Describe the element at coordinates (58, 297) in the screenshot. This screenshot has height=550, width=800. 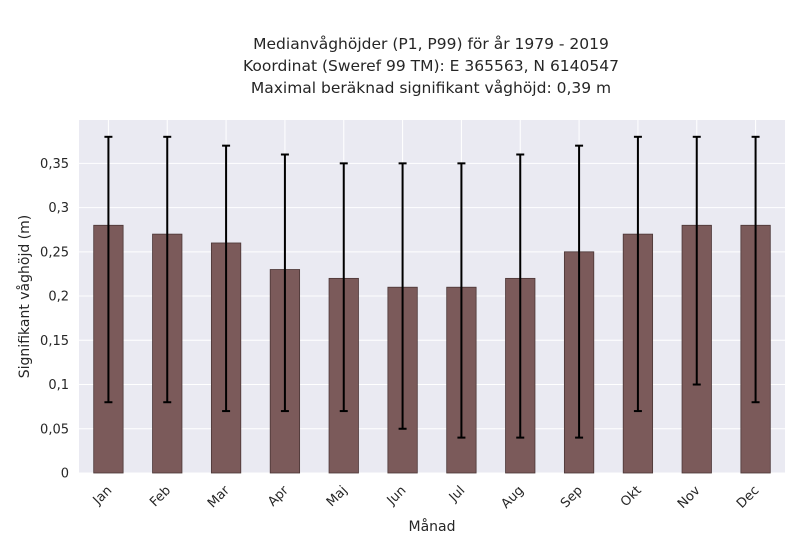
I see `y-tick-label: 0,2` at that location.